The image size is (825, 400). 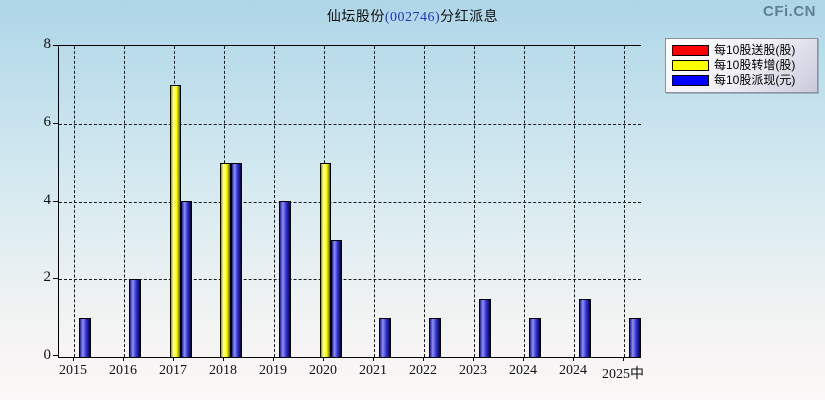 What do you see at coordinates (47, 121) in the screenshot?
I see `y-axis-label-6: 6` at bounding box center [47, 121].